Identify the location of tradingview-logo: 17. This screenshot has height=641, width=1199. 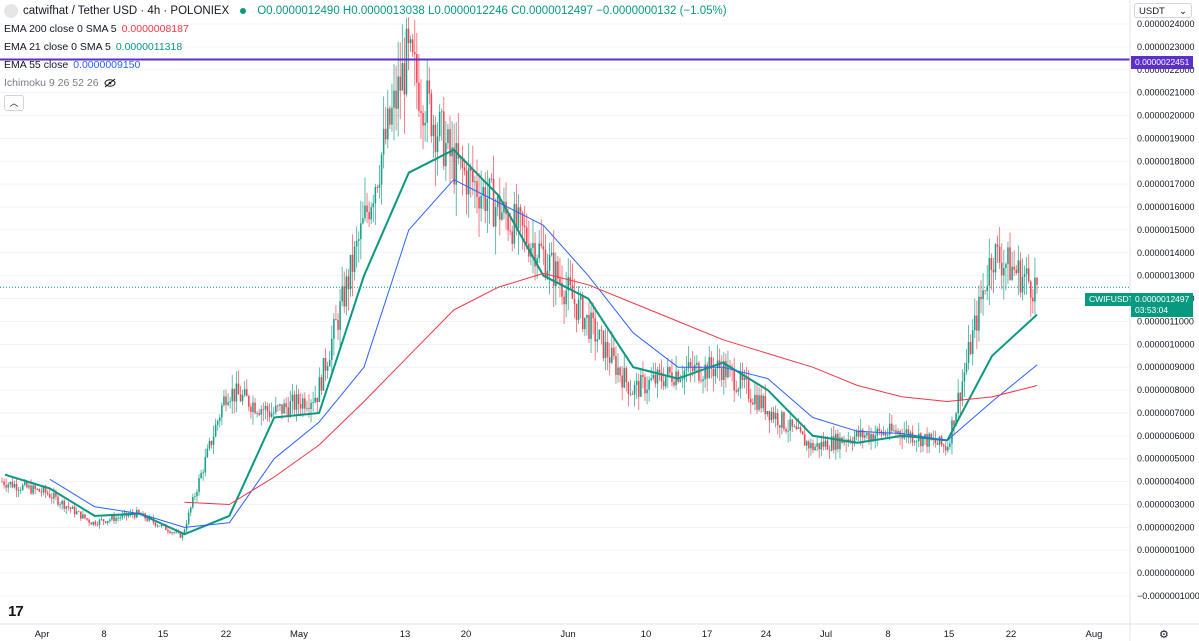
(16, 611).